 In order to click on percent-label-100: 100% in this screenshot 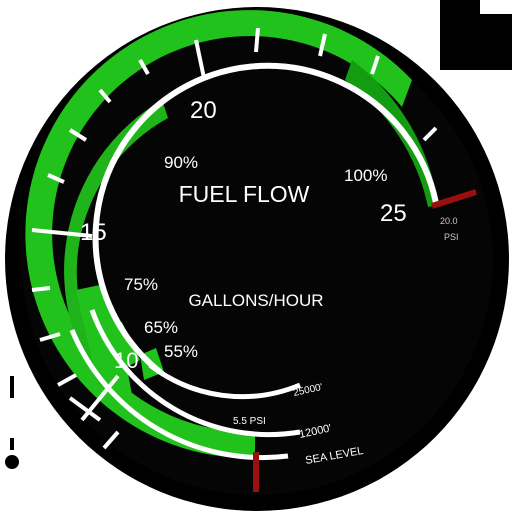, I will do `click(365, 175)`.